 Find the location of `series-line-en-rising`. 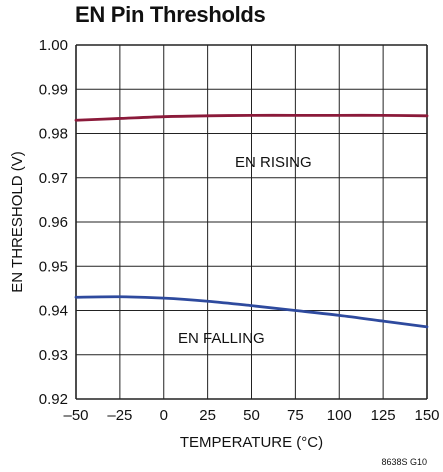

series-line-en-rising is located at coordinates (251, 117).